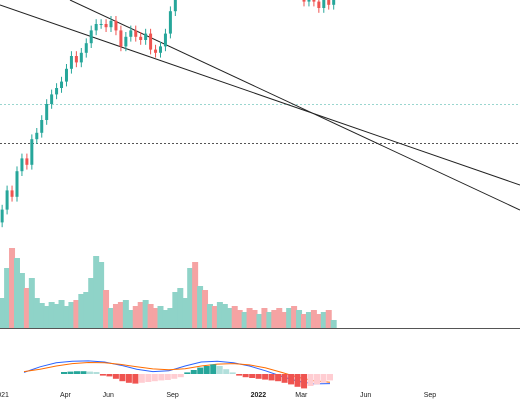  What do you see at coordinates (365, 395) in the screenshot?
I see `x-tick-label: Jun` at bounding box center [365, 395].